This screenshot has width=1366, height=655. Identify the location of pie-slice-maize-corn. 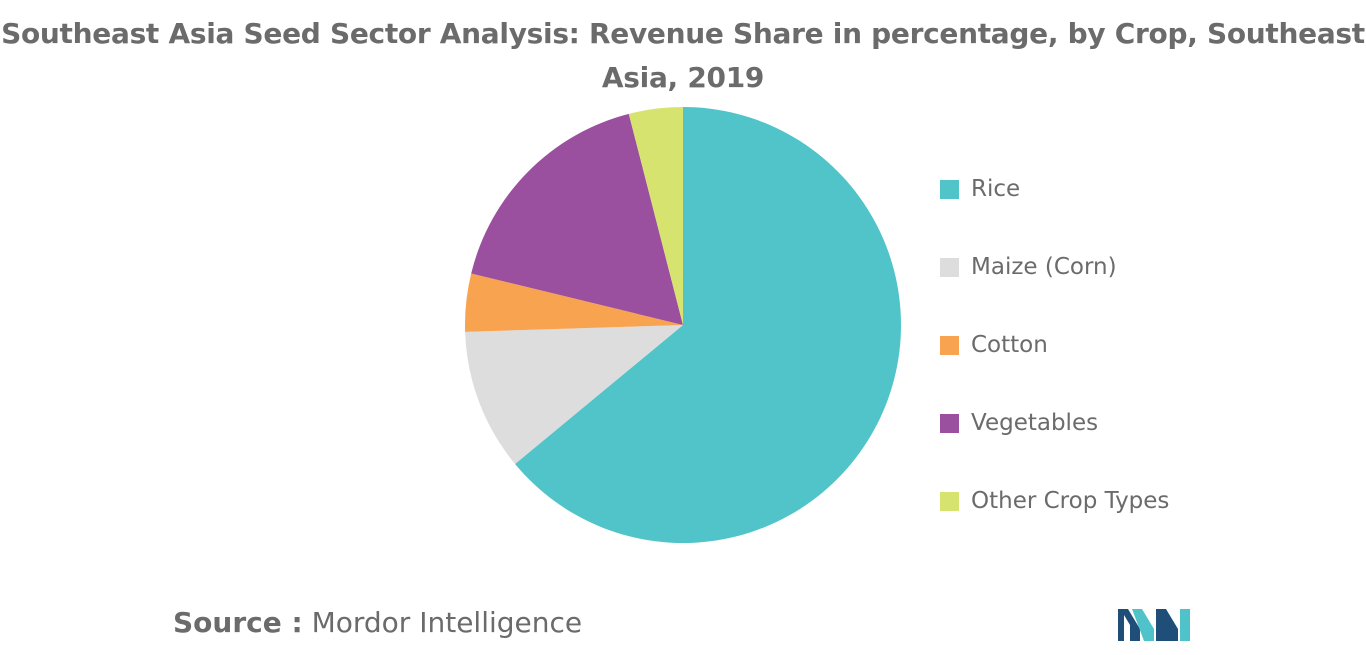
(574, 394).